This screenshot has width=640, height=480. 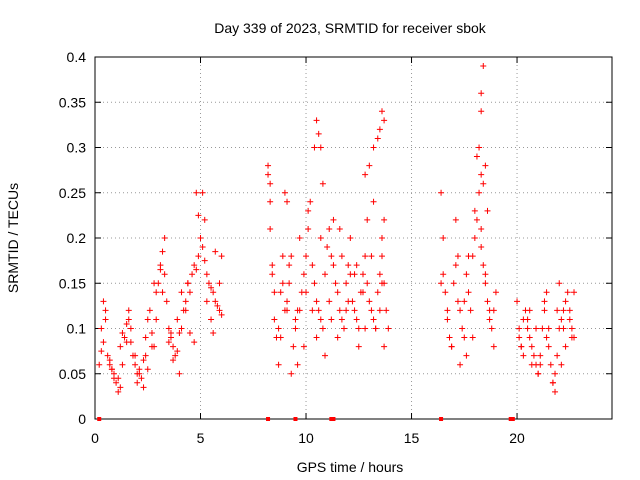 What do you see at coordinates (13, 238) in the screenshot?
I see `y-axis-label: SRMTID / TECUs` at bounding box center [13, 238].